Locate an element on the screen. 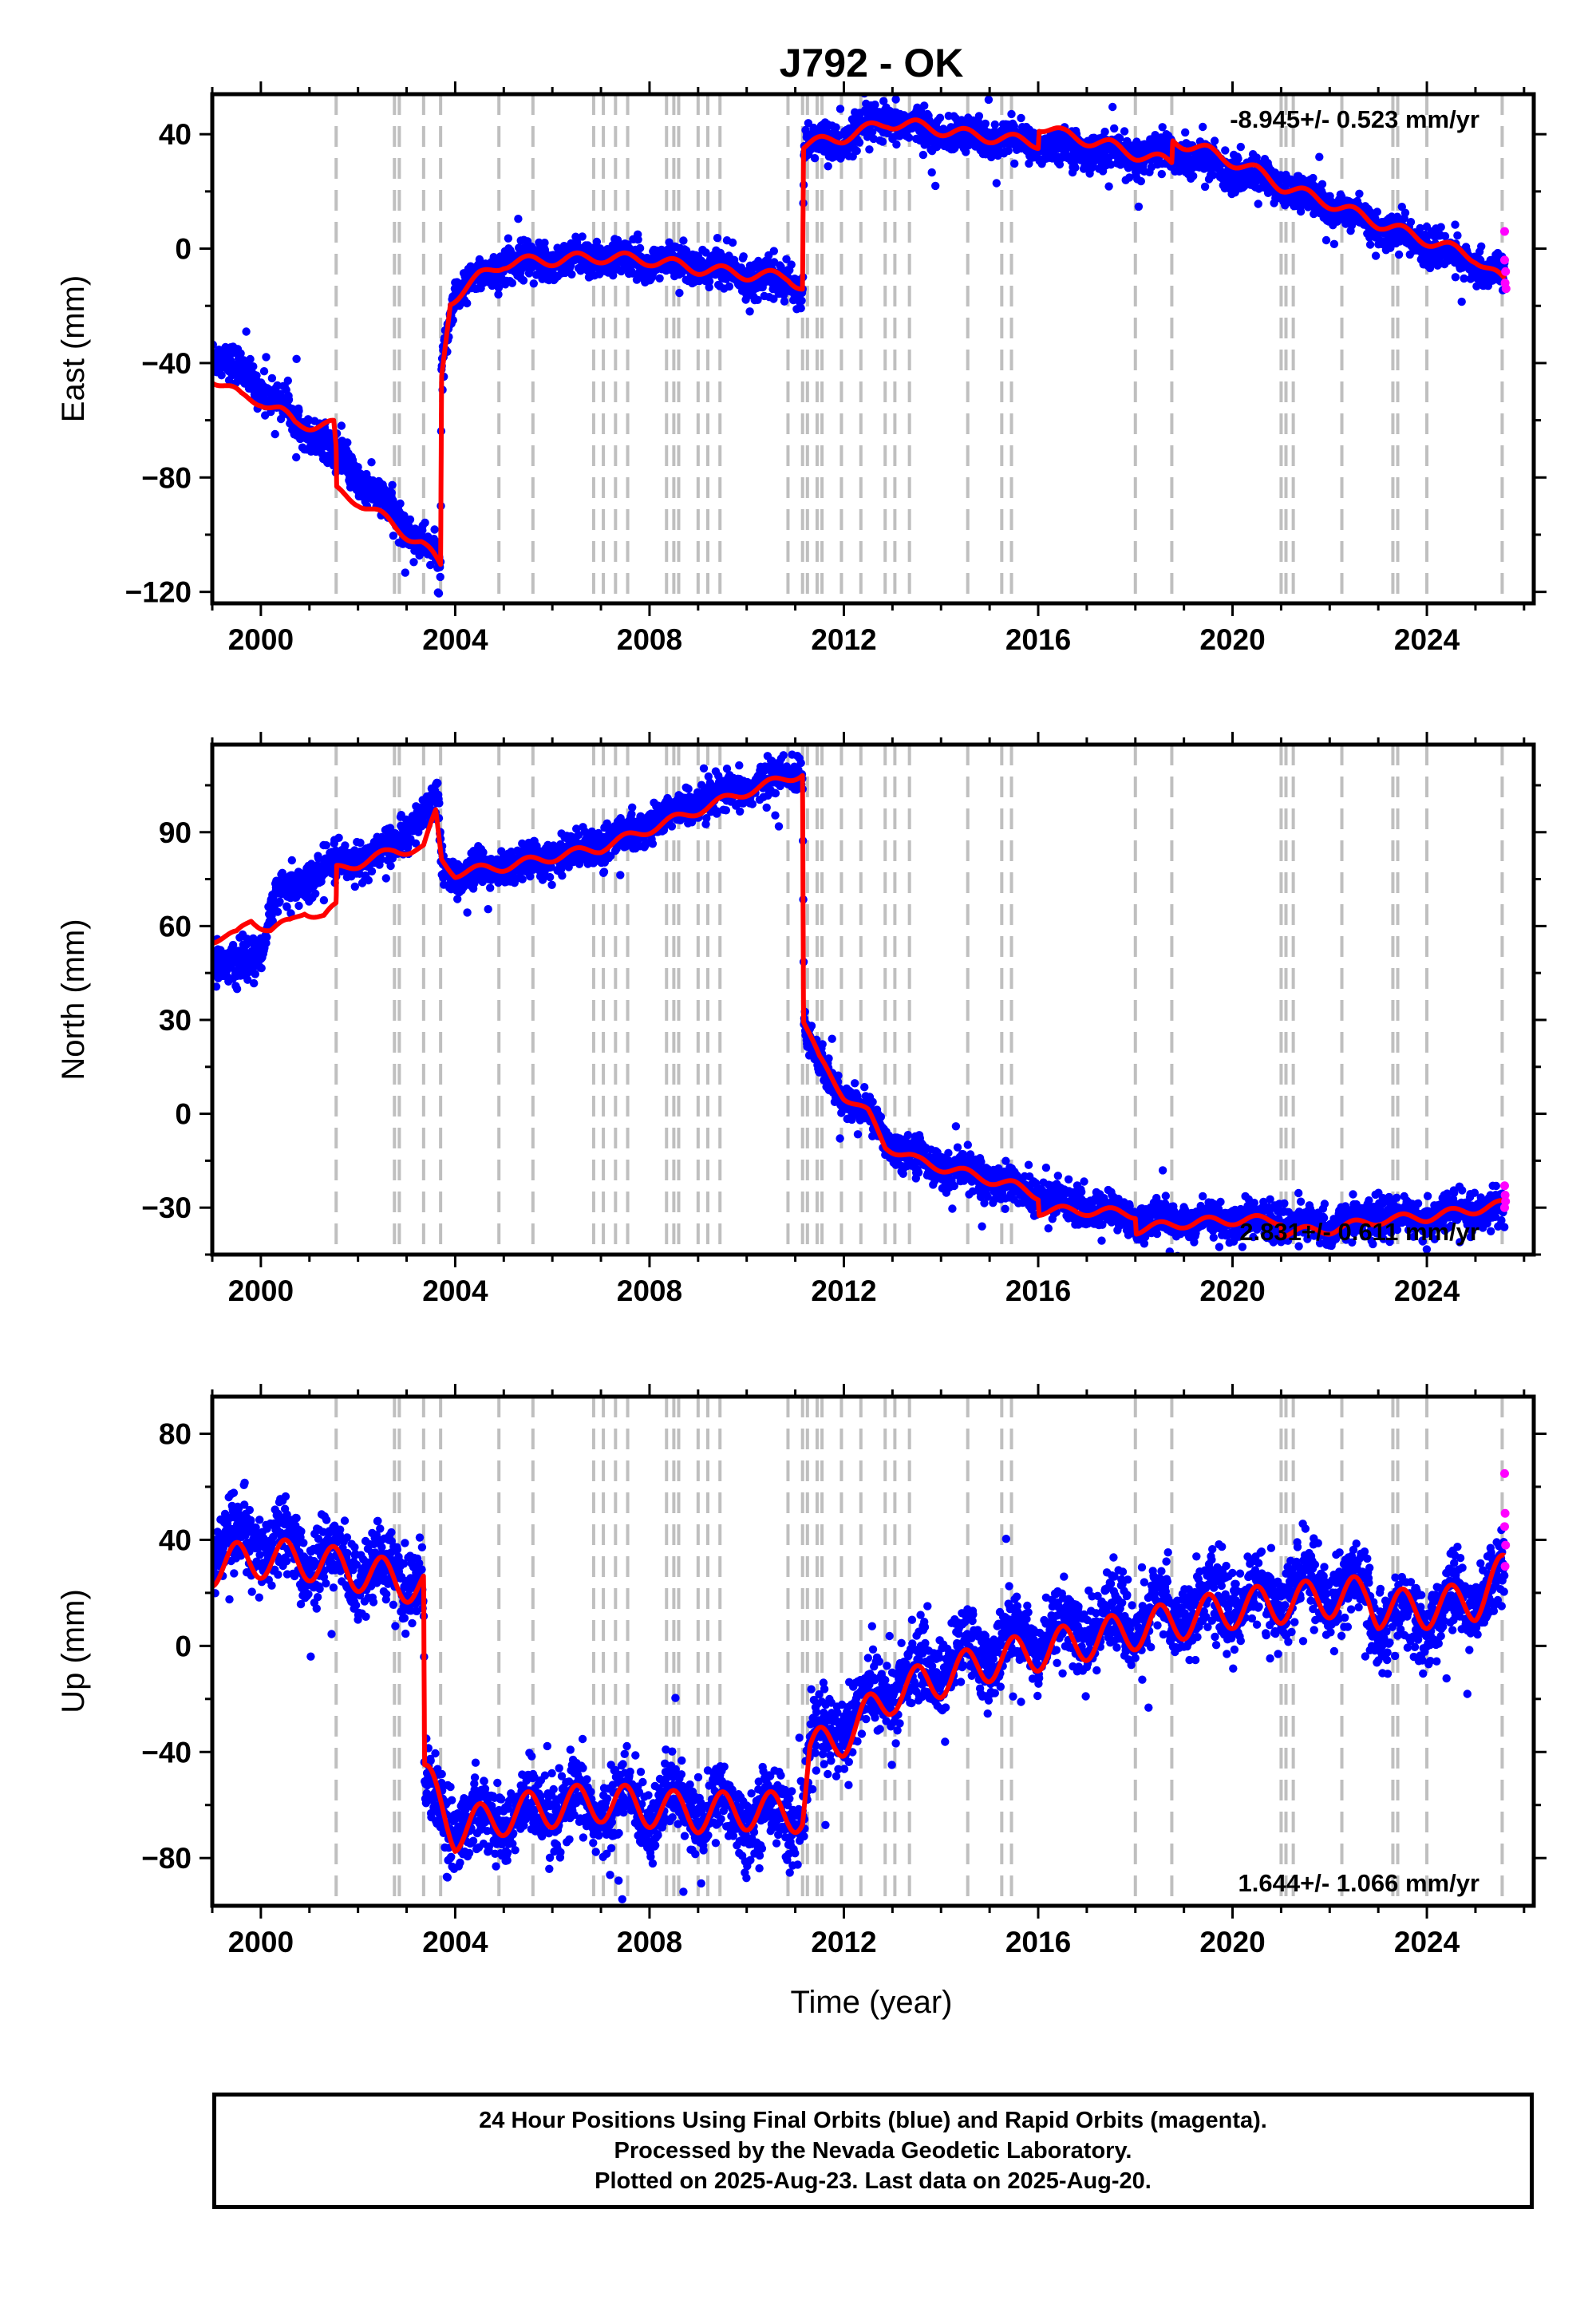 The image size is (1596, 2316). y-axis-label: East (mm) is located at coordinates (73, 348).